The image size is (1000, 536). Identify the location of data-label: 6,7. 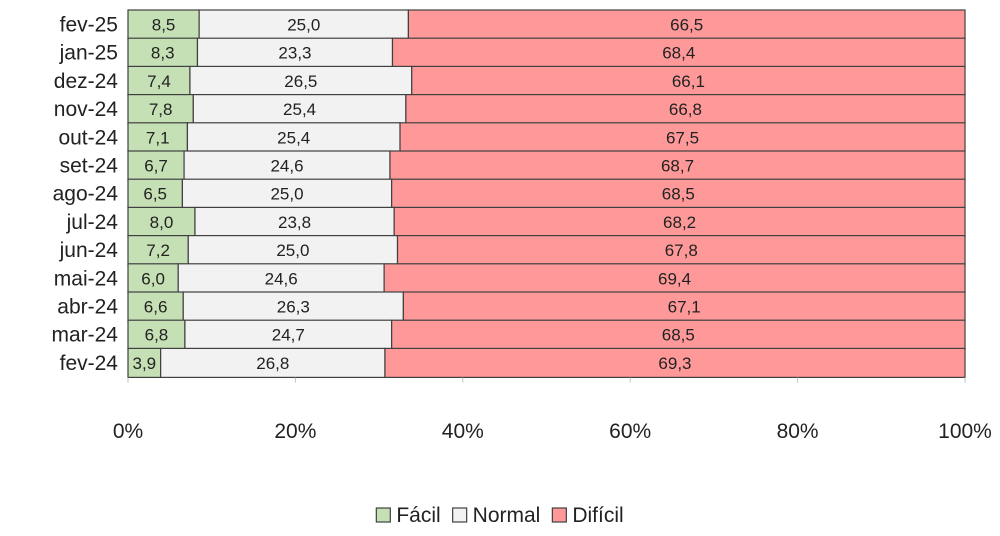
(156, 166).